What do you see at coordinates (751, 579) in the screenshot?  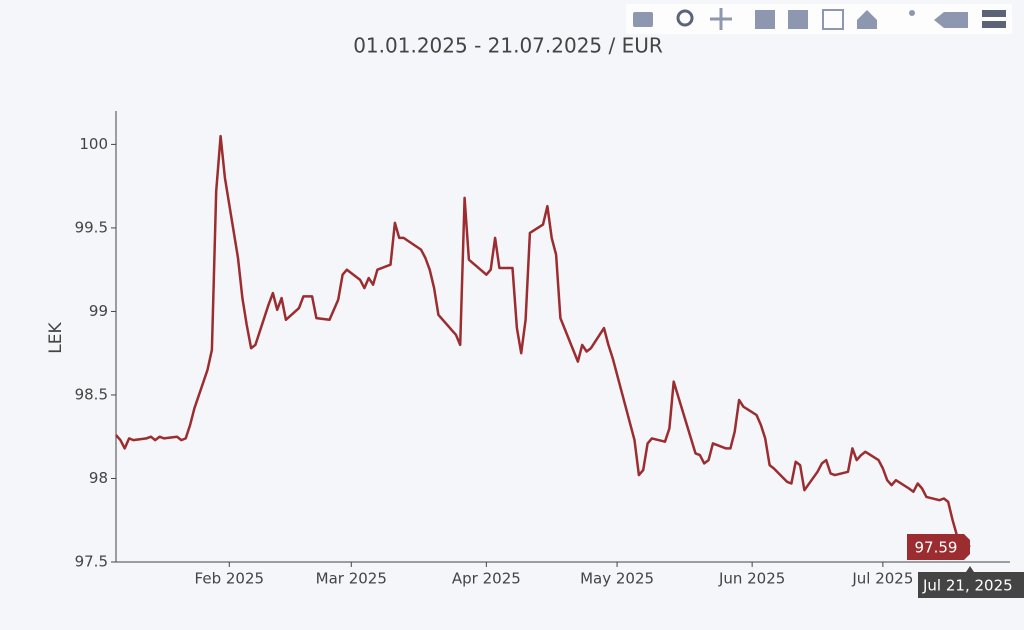 I see `x-tick-label: Jun 2025` at bounding box center [751, 579].